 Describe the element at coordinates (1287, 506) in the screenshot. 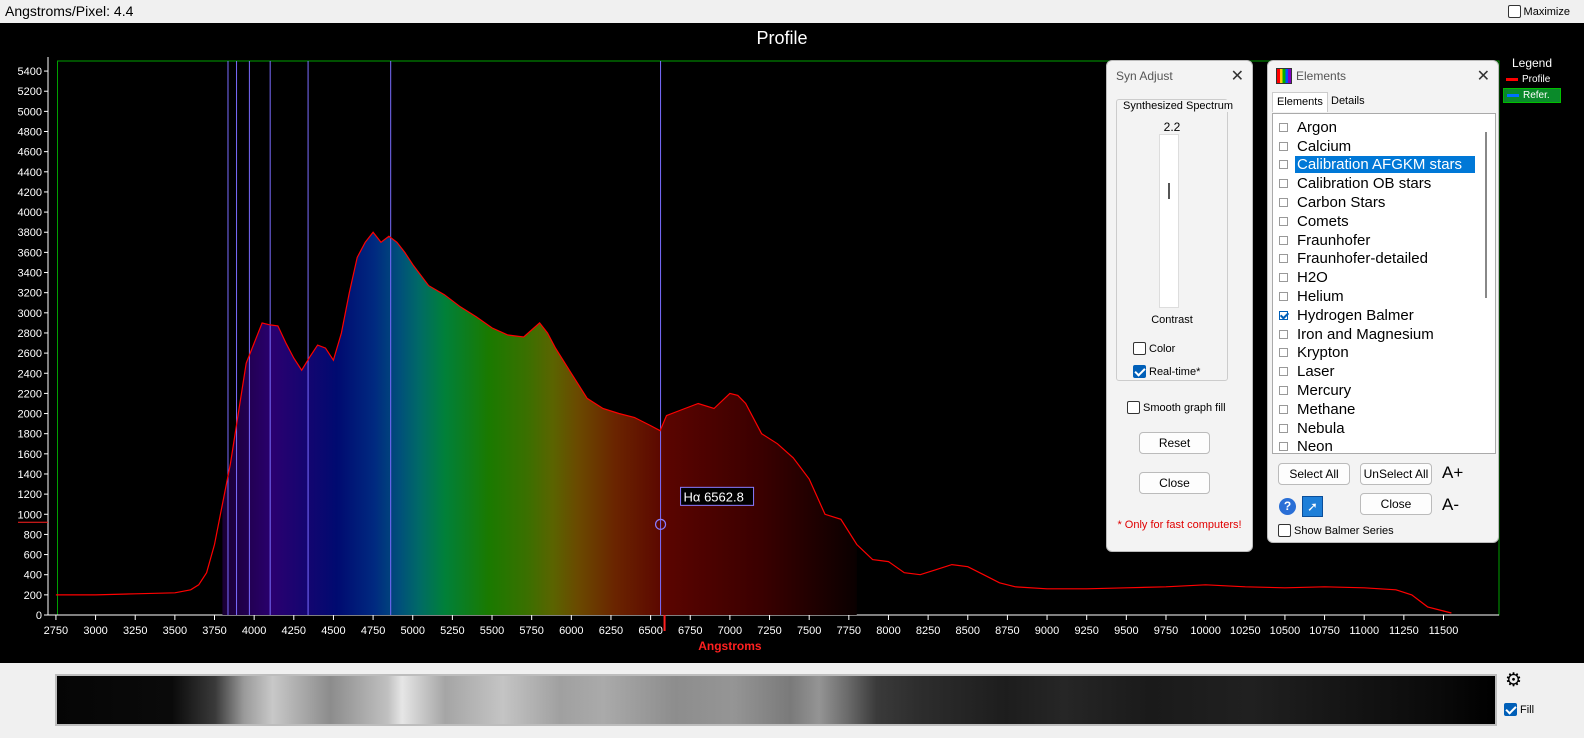

I see `help-icon: ?` at that location.